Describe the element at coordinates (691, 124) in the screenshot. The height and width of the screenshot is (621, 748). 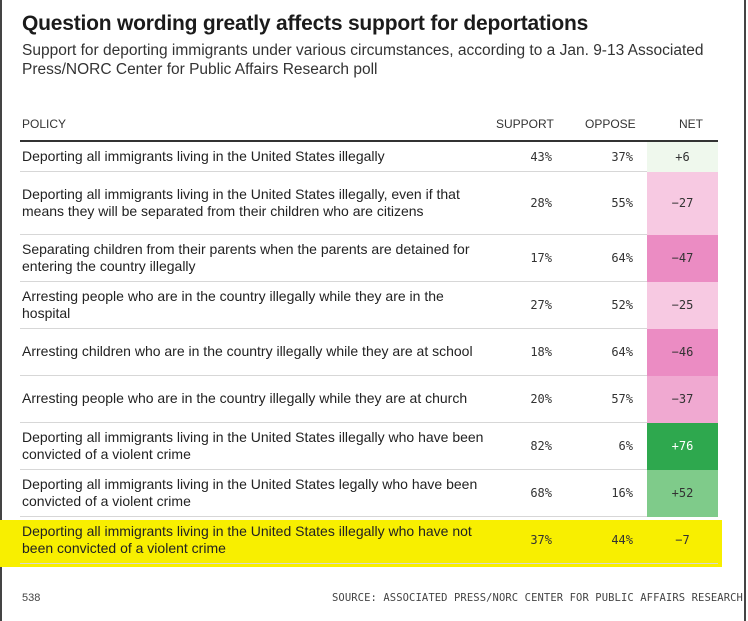
I see `column-header-net: NET` at that location.